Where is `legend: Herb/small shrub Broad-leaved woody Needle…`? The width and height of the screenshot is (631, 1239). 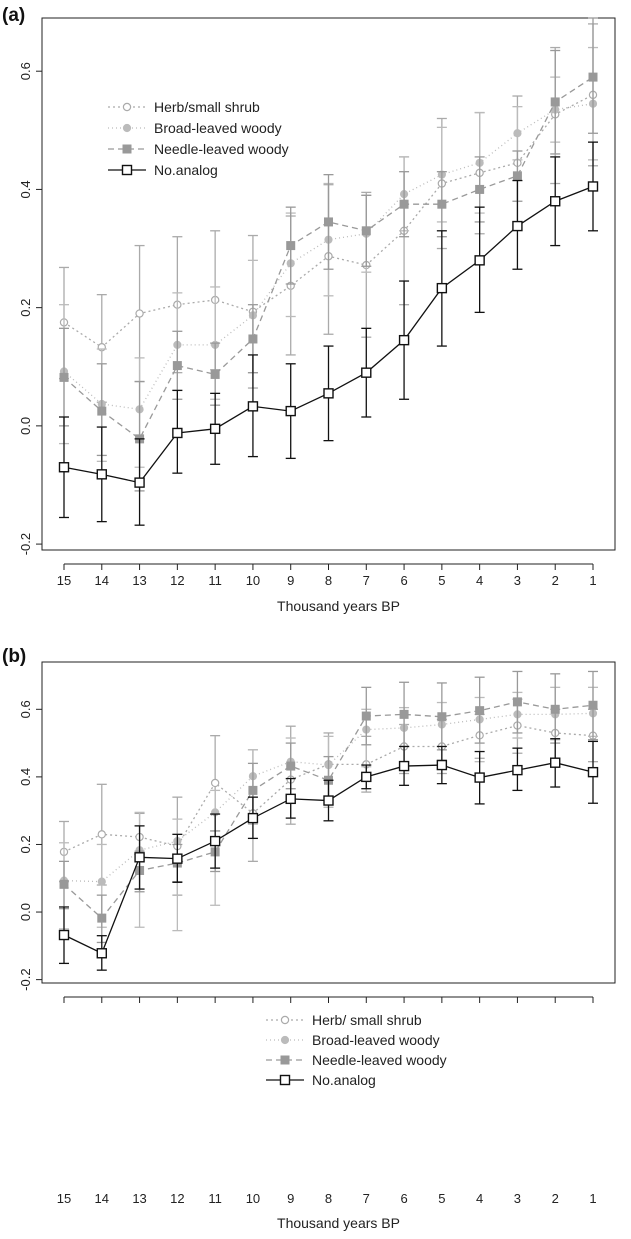 legend: Herb/small shrub Broad-leaved woody Needle… is located at coordinates (198, 138).